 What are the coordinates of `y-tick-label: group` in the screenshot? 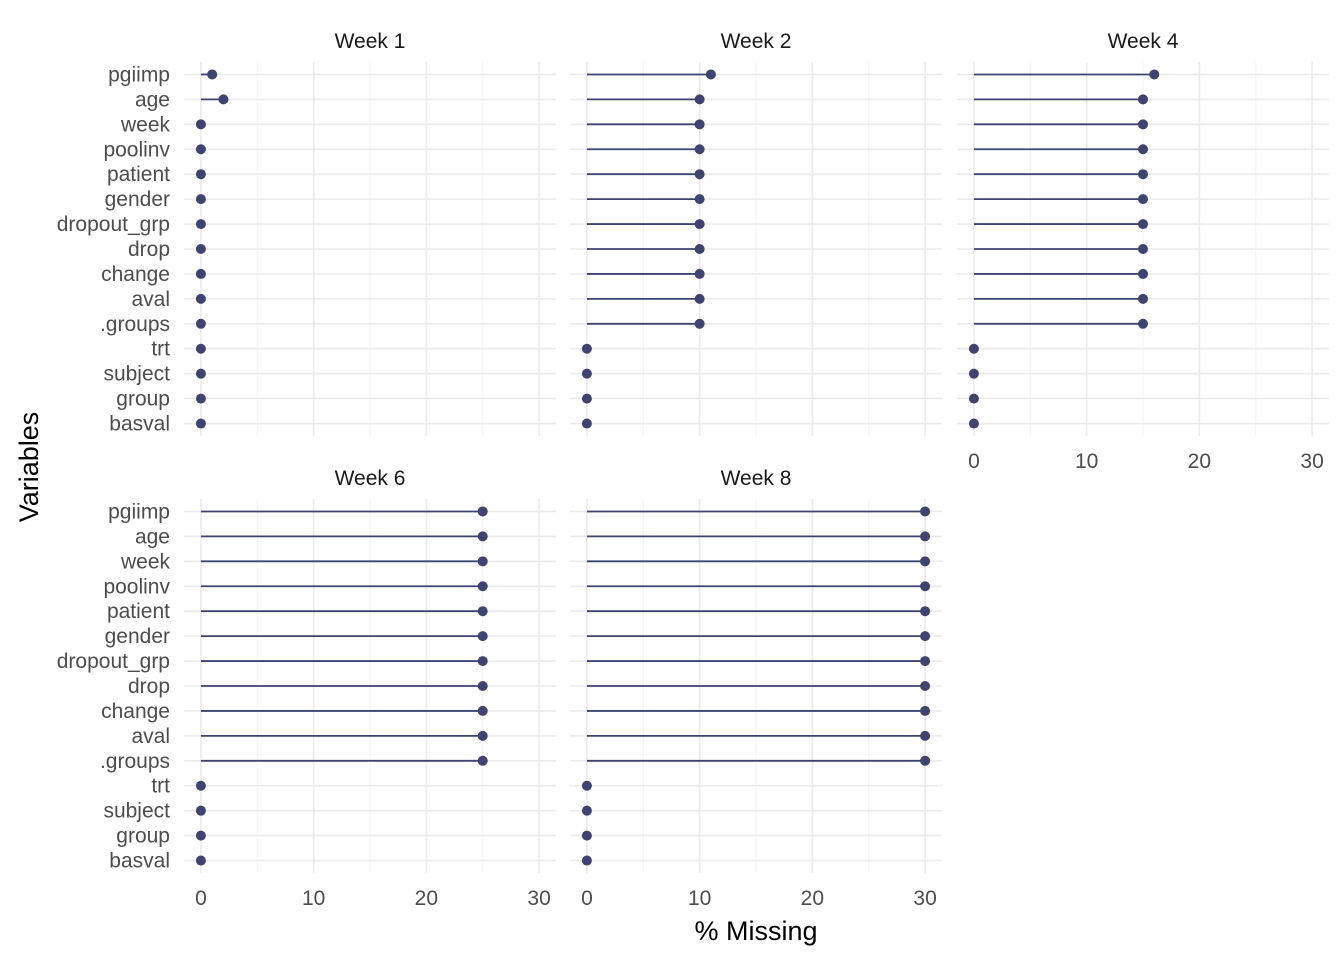 It's located at (143, 836).